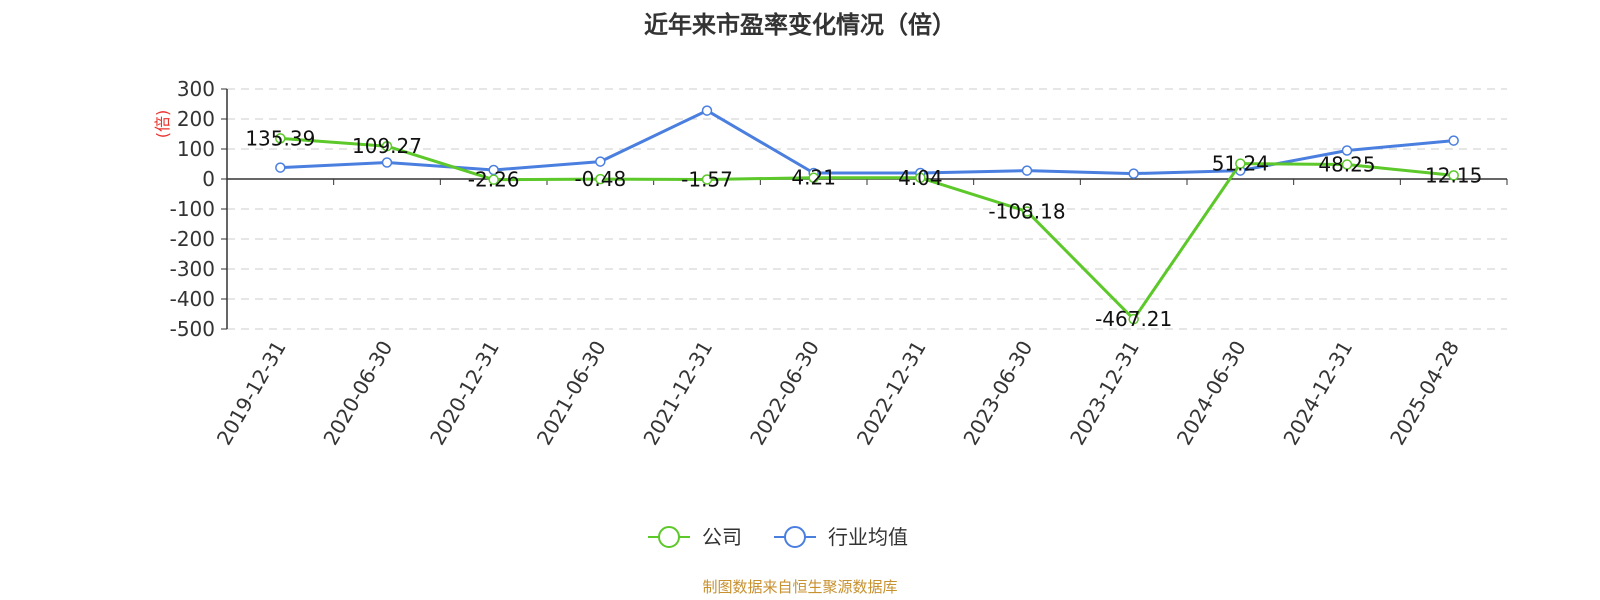 This screenshot has width=1600, height=600. Describe the element at coordinates (677, 393) in the screenshot. I see `x-tick-label: 2021-12-31` at that location.